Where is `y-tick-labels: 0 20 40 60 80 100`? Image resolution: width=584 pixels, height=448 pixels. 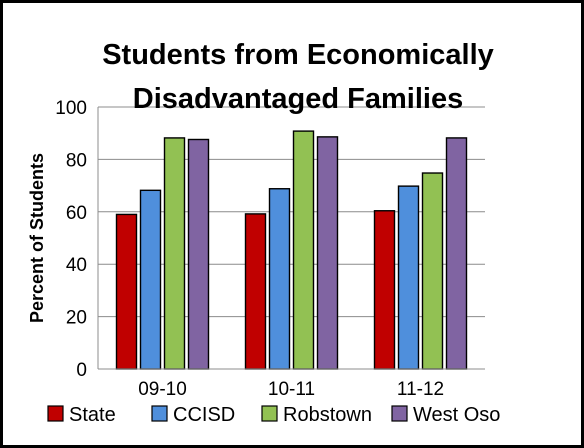 y-tick-labels: 0 20 40 60 80 100 is located at coordinates (71, 239).